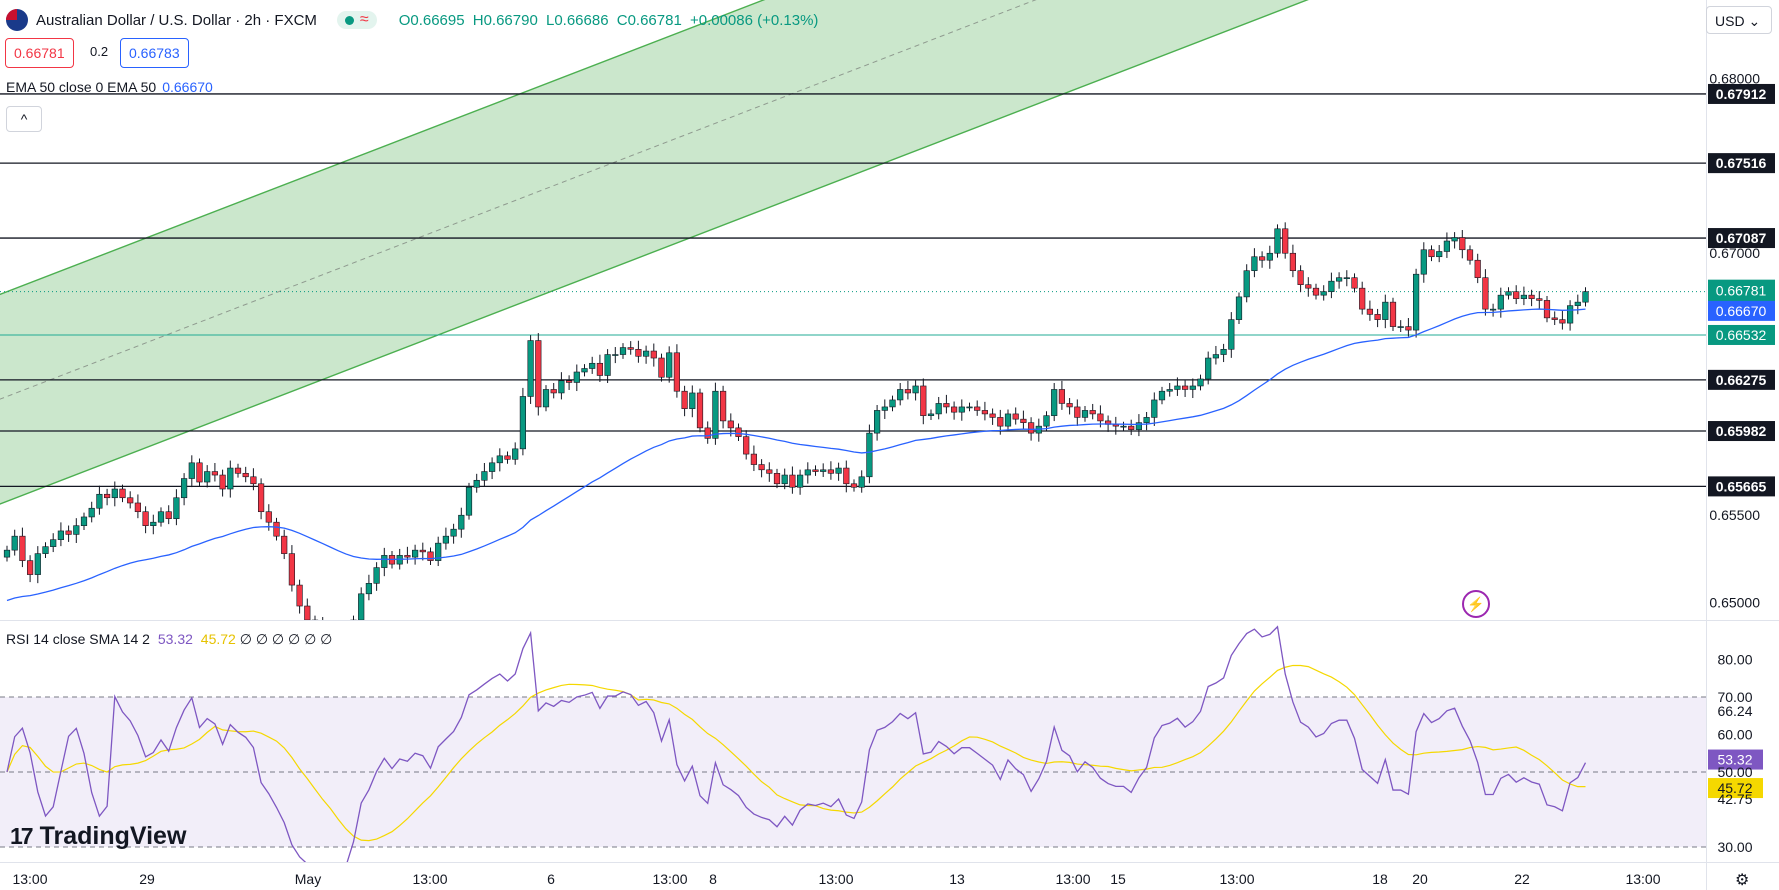  Describe the element at coordinates (1741, 380) in the screenshot. I see `level-label: 0.66275` at that location.